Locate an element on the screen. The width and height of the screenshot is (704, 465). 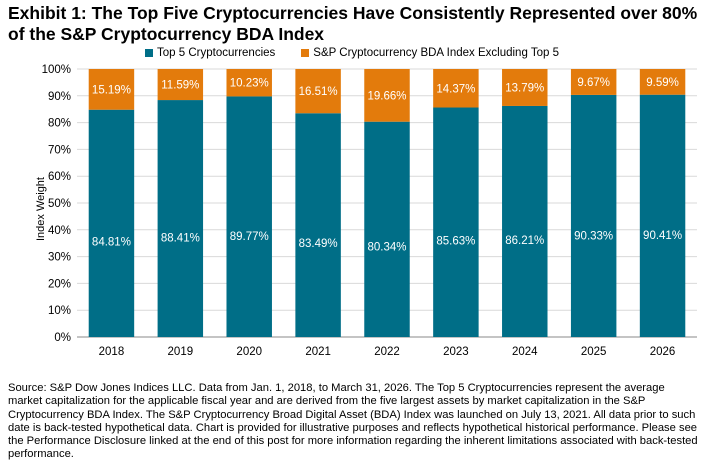
data-label-top5: 89.77% is located at coordinates (249, 237).